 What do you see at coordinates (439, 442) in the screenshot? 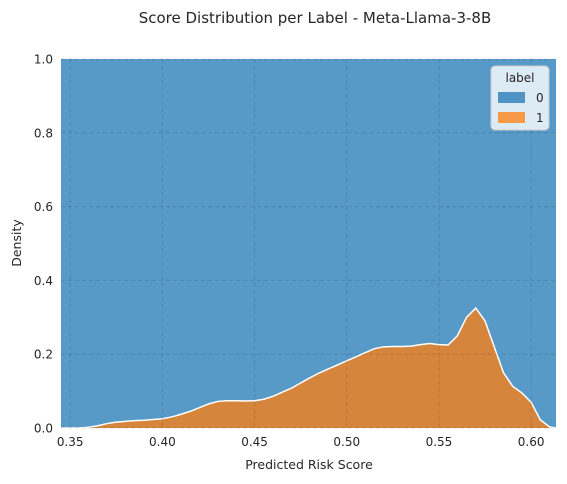
I see `x-tick-label: 0.55` at bounding box center [439, 442].